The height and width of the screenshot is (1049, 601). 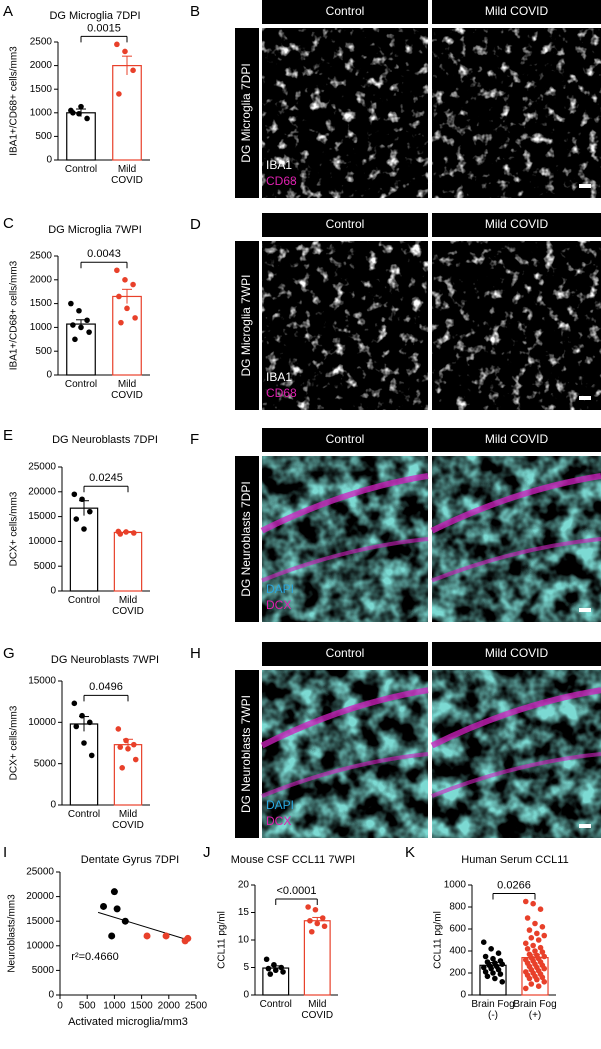 What do you see at coordinates (514, 860) in the screenshot?
I see `chart-title: Human Serum CCL11` at bounding box center [514, 860].